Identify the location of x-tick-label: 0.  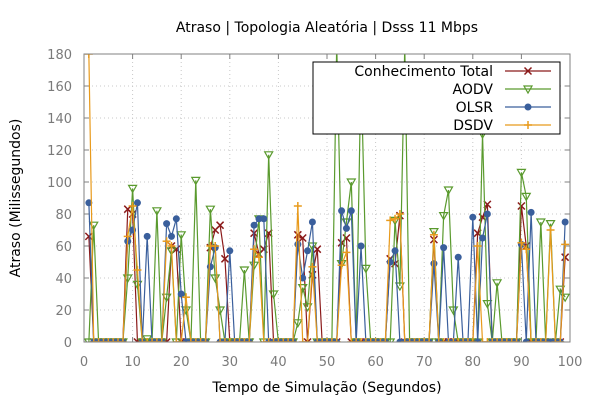
(84, 362).